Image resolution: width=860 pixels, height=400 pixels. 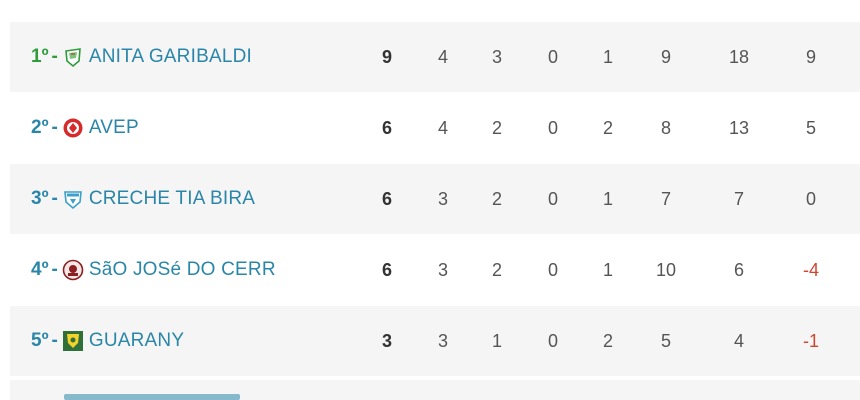 I want to click on team-cell: 5º - GUARANY, so click(x=107, y=341).